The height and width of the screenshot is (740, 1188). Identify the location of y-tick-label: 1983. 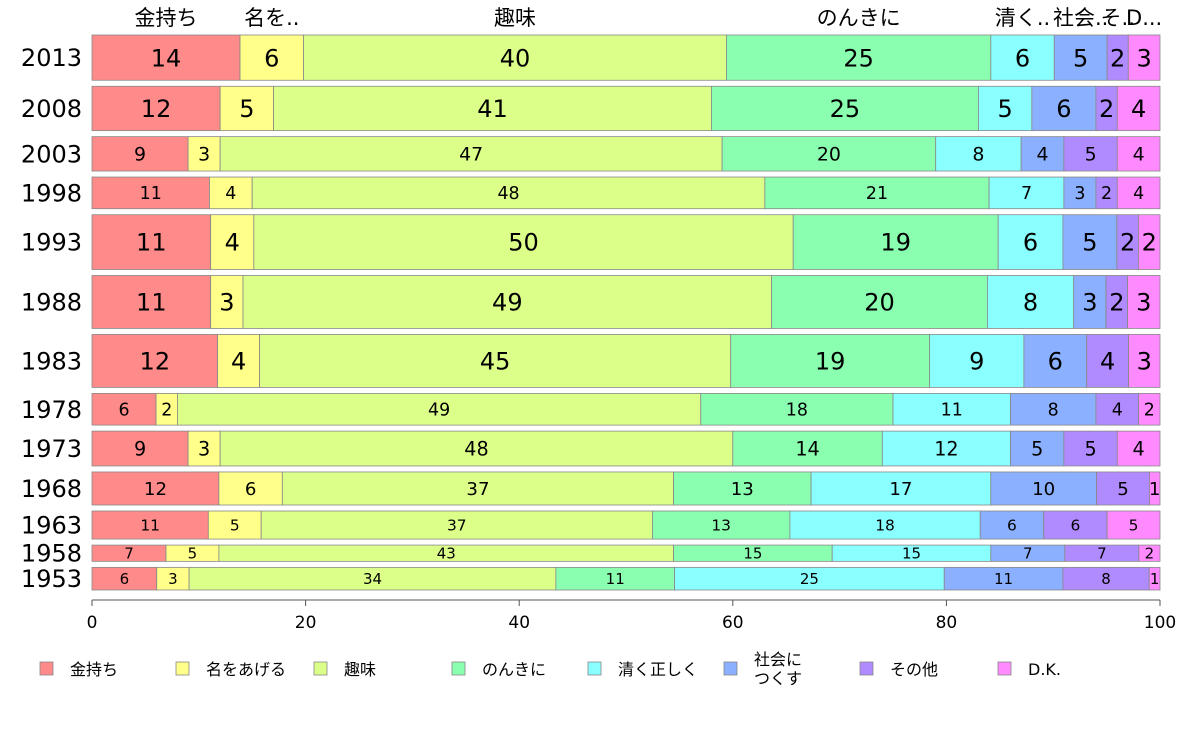
(51, 361).